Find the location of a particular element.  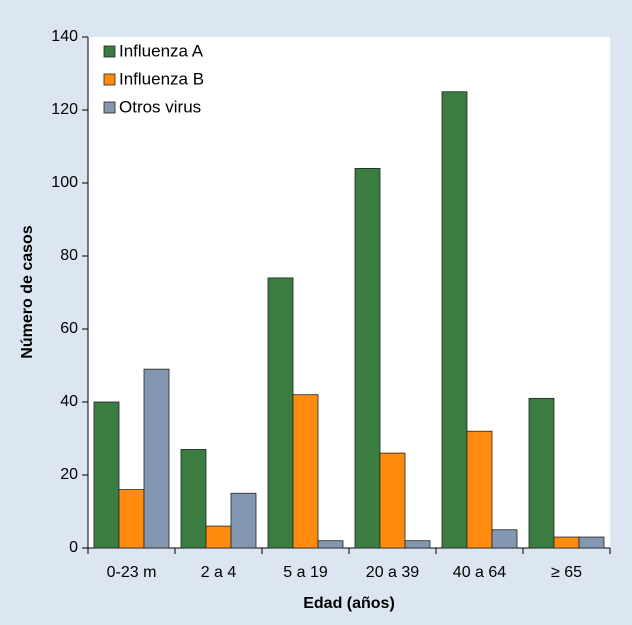

x-tick-label: 0-23 m is located at coordinates (132, 572).